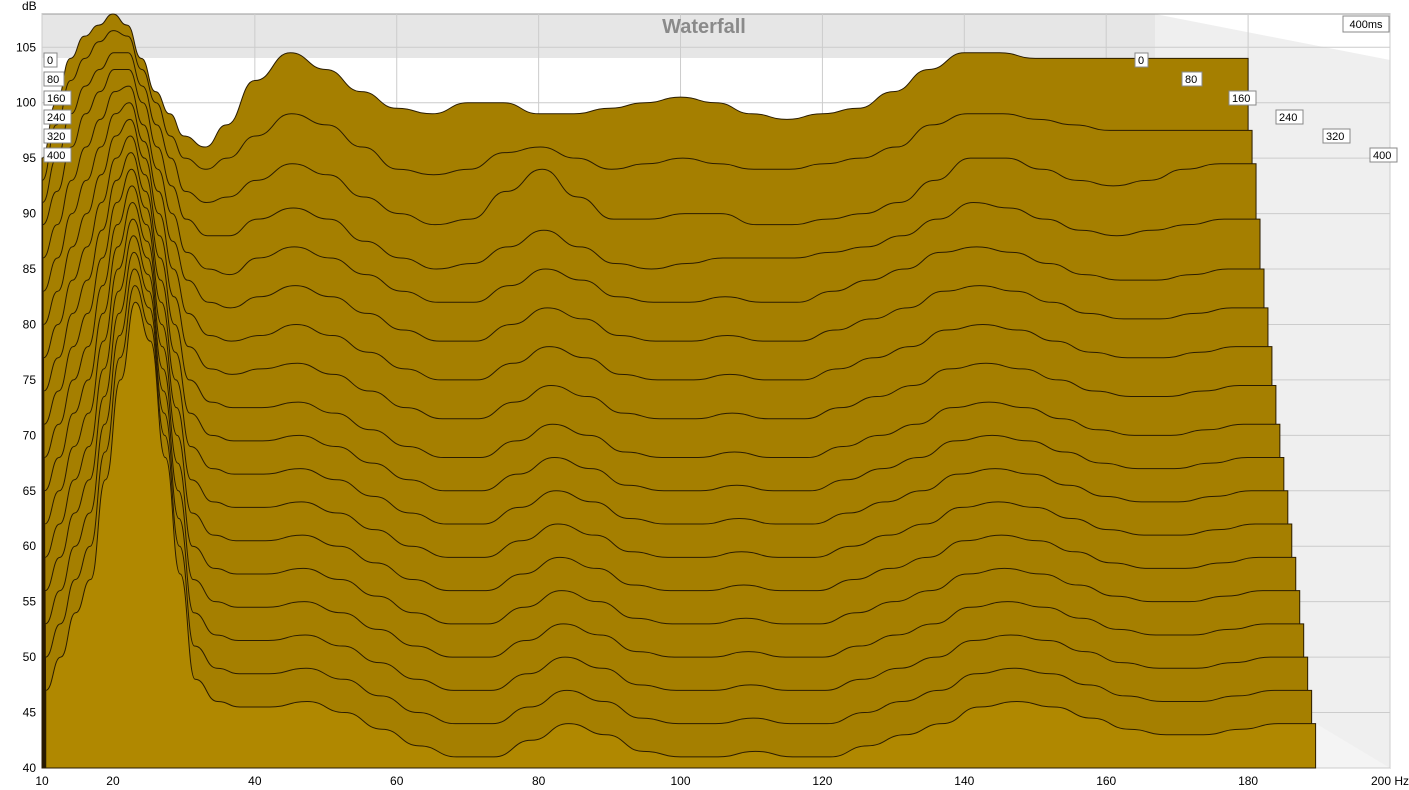 This screenshot has width=1409, height=790. I want to click on time-tick-right-label: 160, so click(1241, 99).